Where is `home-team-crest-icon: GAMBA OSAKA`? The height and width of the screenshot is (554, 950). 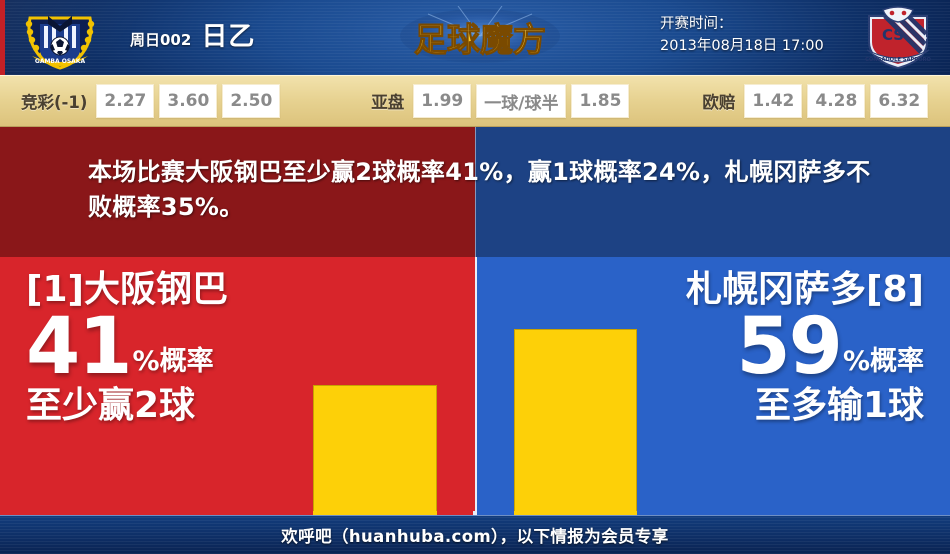
home-team-crest-icon: GAMBA OSAKA is located at coordinates (60, 38).